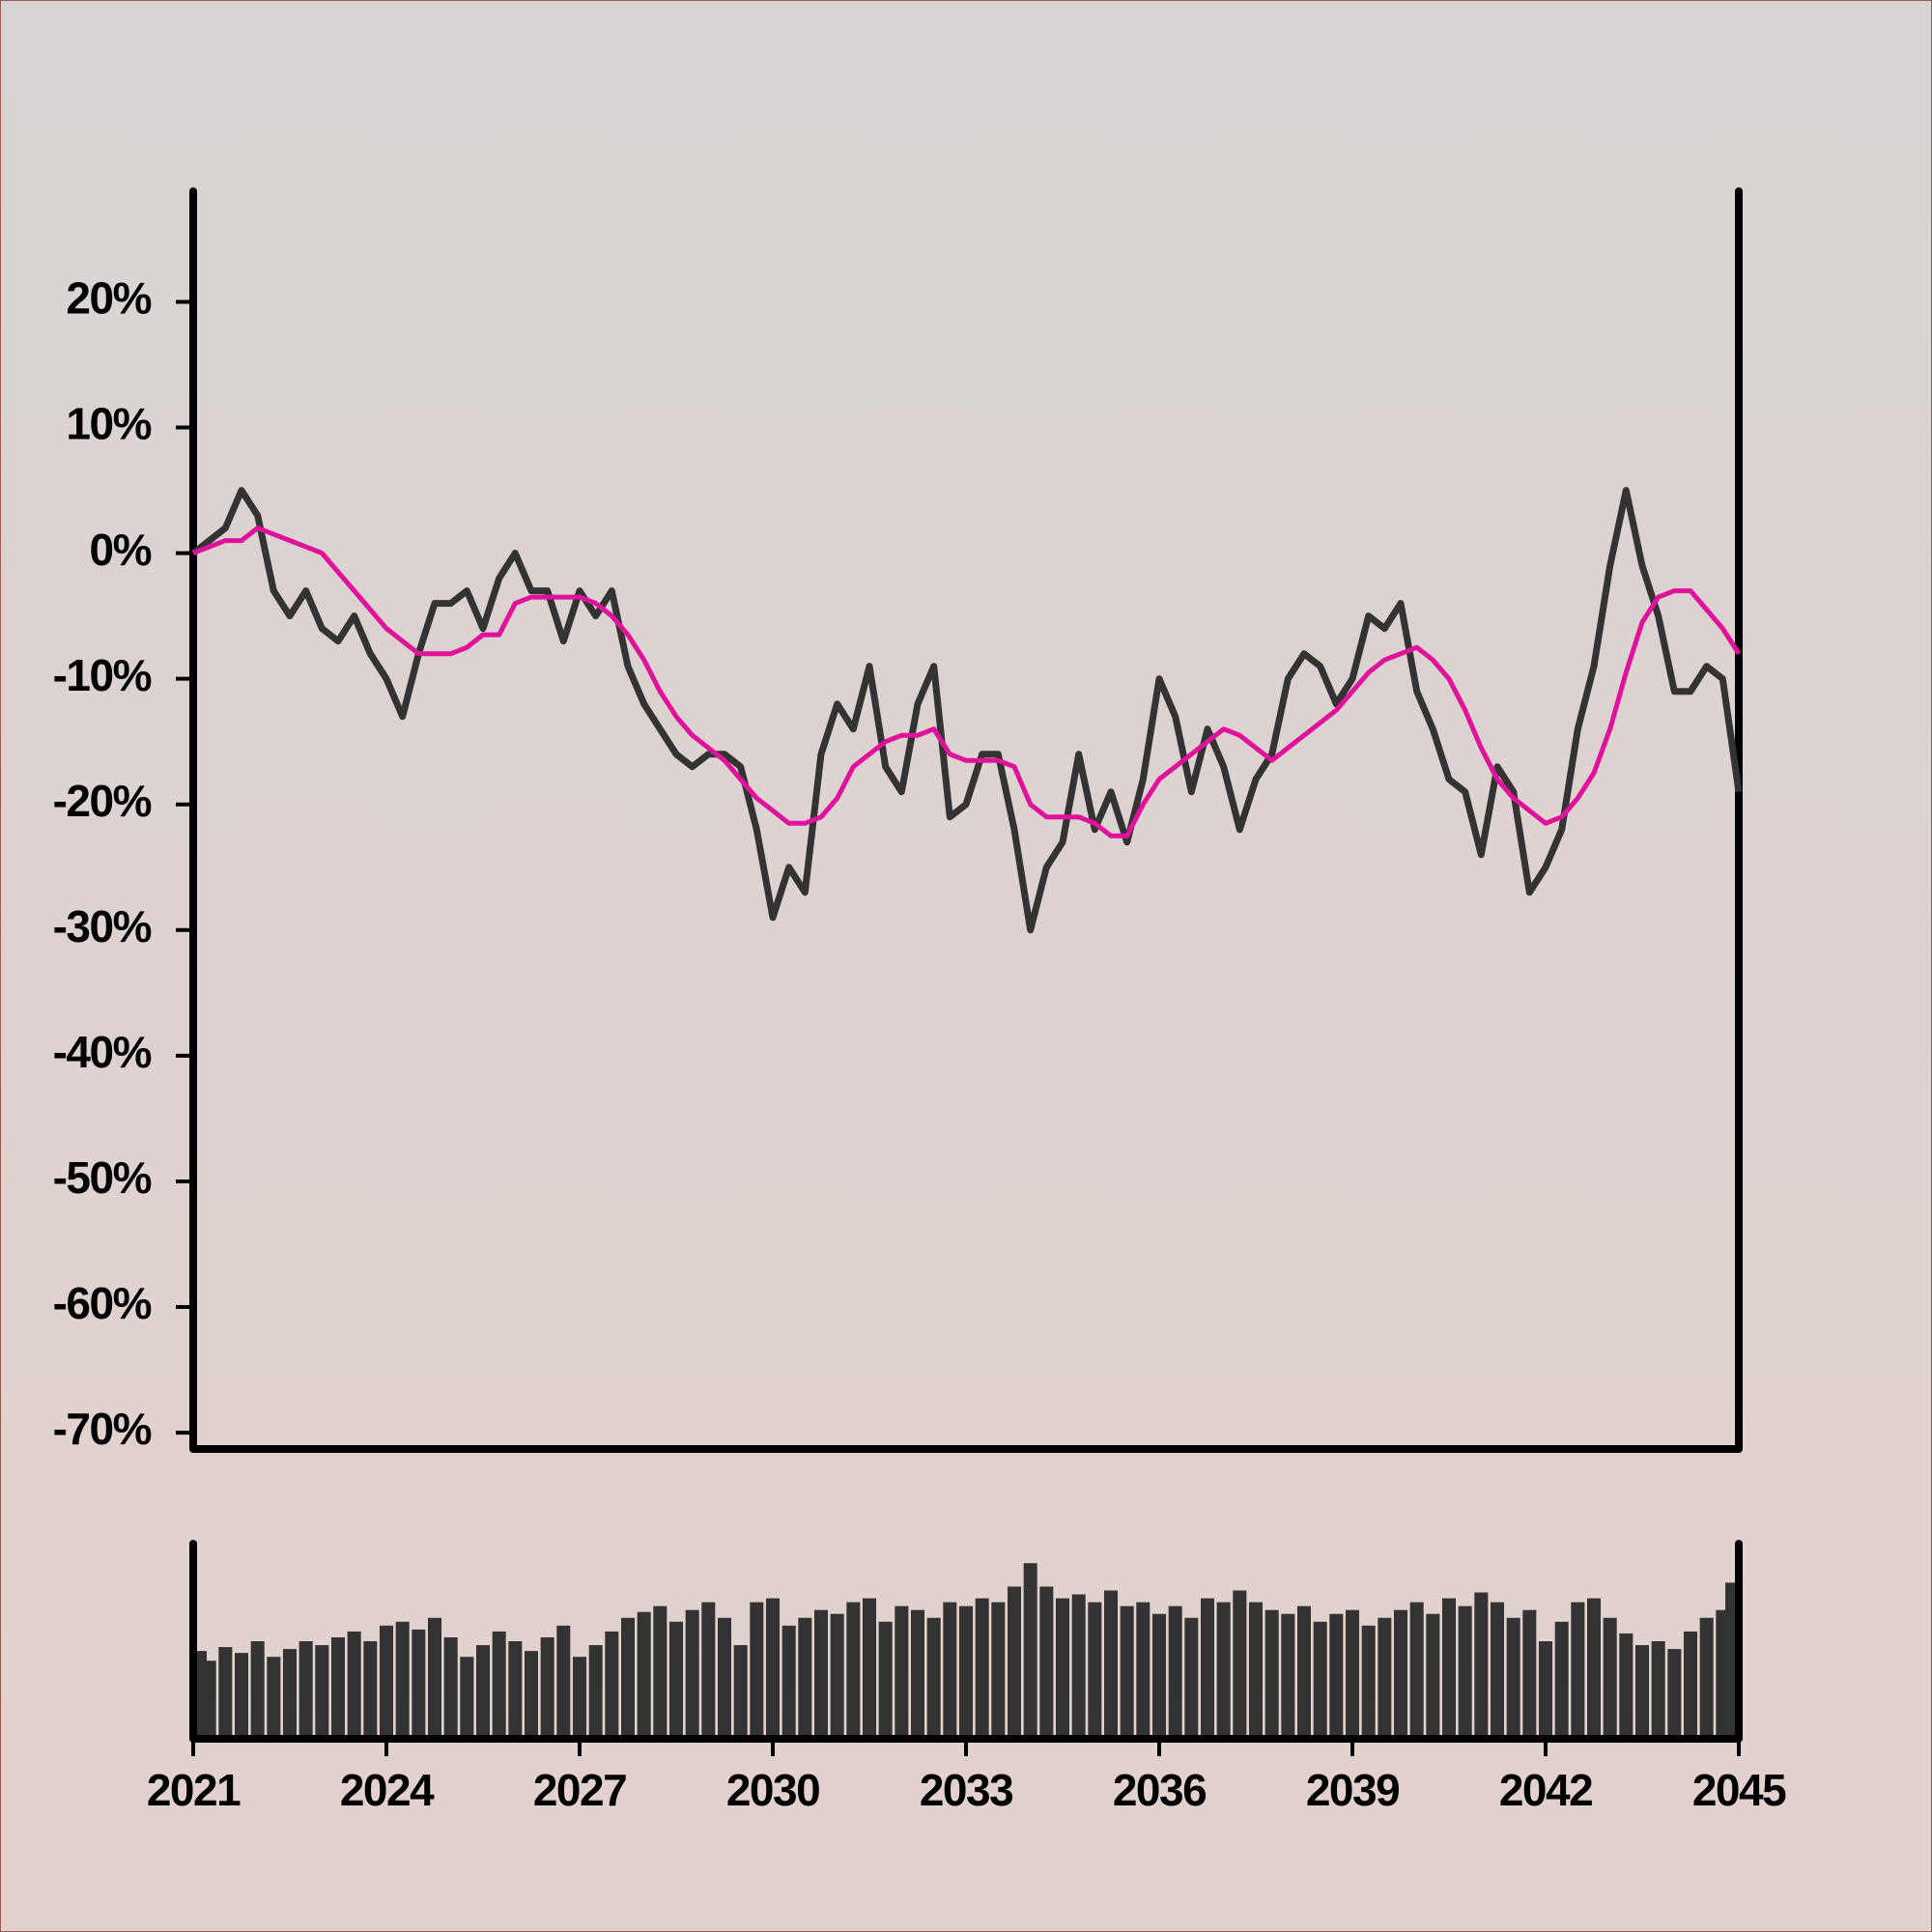 Image resolution: width=1932 pixels, height=1932 pixels. What do you see at coordinates (387, 1790) in the screenshot?
I see `x-tick-label: 2024` at bounding box center [387, 1790].